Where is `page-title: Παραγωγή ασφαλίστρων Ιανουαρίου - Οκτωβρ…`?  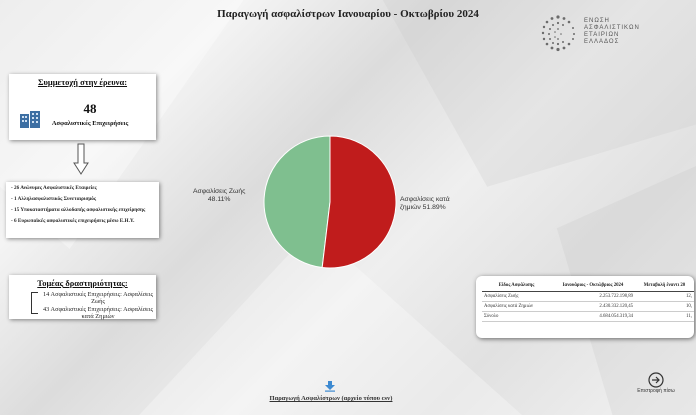
page-title: Παραγωγή ασφαλίστρων Ιανουαρίου - Οκτωβρ… is located at coordinates (348, 14).